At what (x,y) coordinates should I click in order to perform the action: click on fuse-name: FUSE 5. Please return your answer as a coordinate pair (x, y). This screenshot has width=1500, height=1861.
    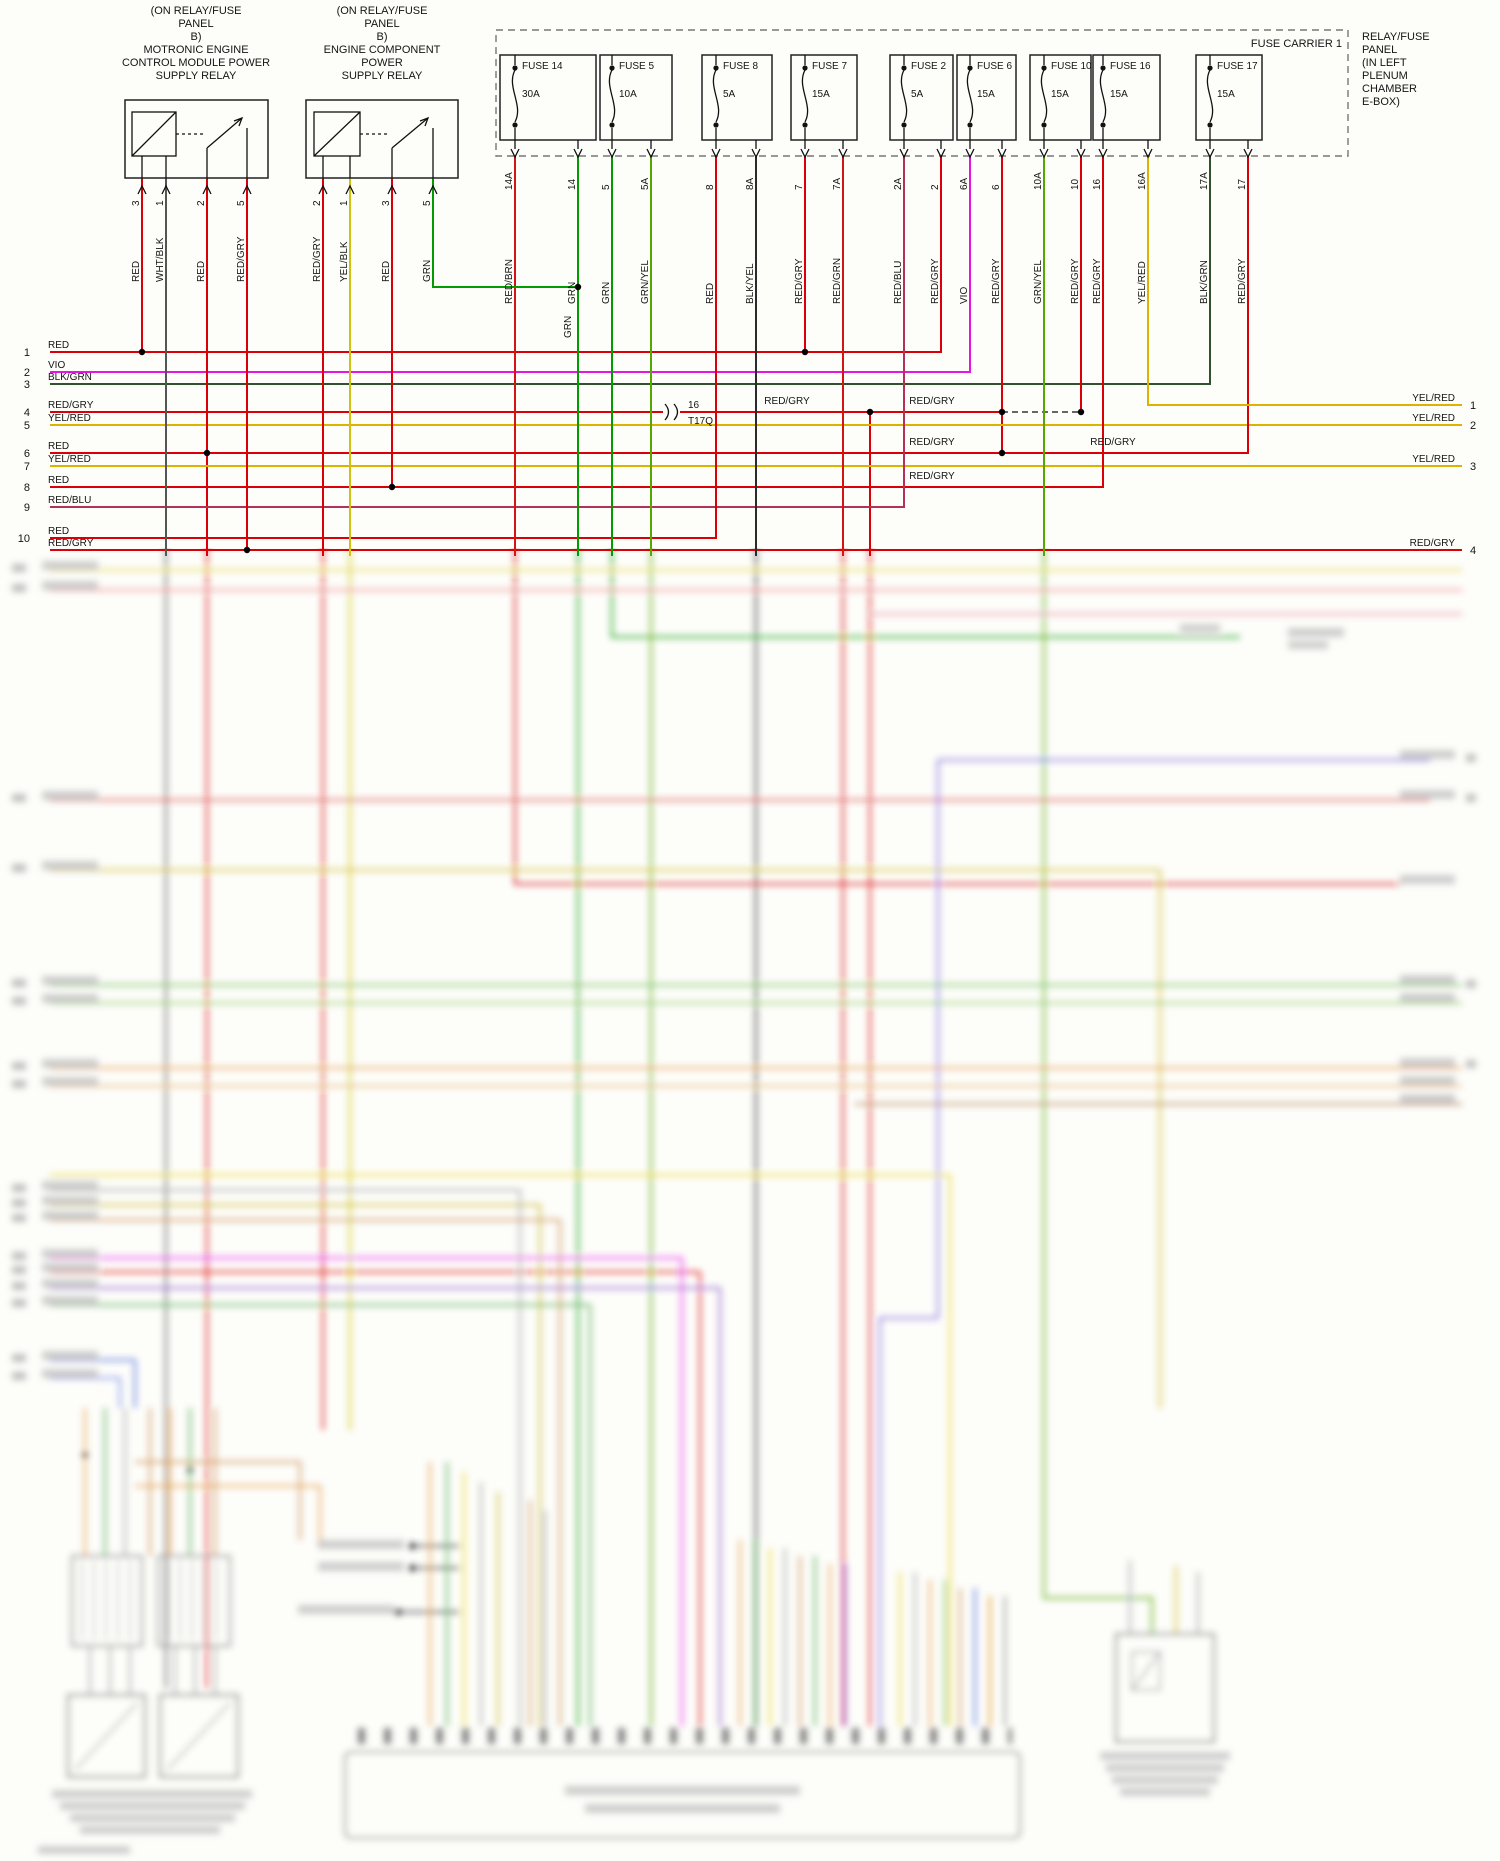
    Looking at the image, I should click on (636, 66).